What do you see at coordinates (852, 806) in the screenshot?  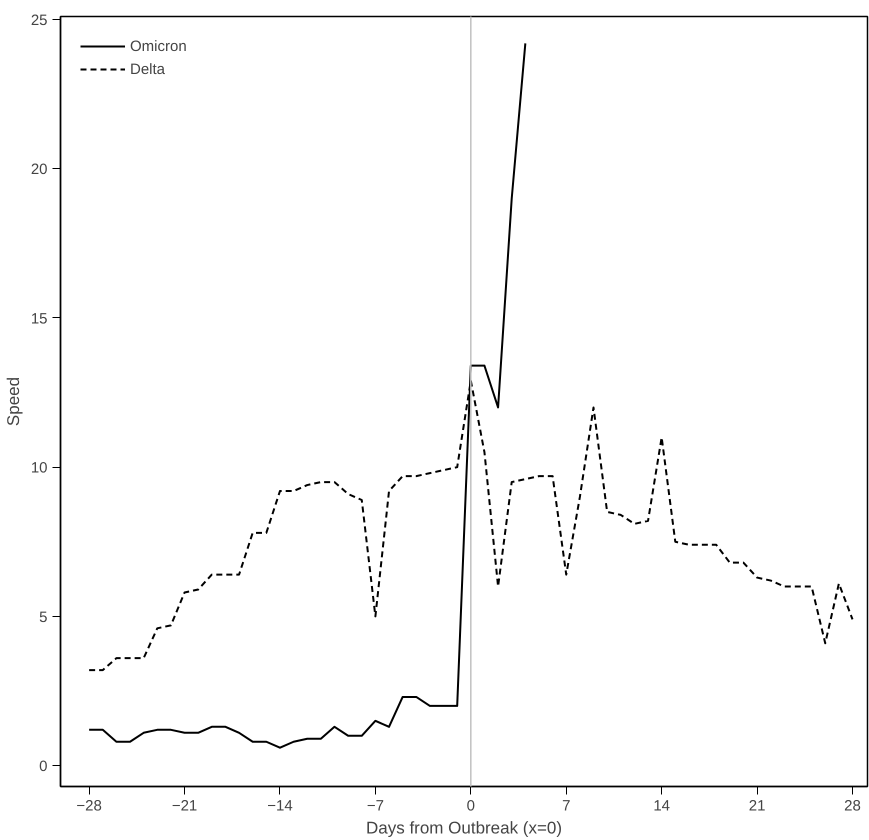 I see `x-tick-label: 28` at bounding box center [852, 806].